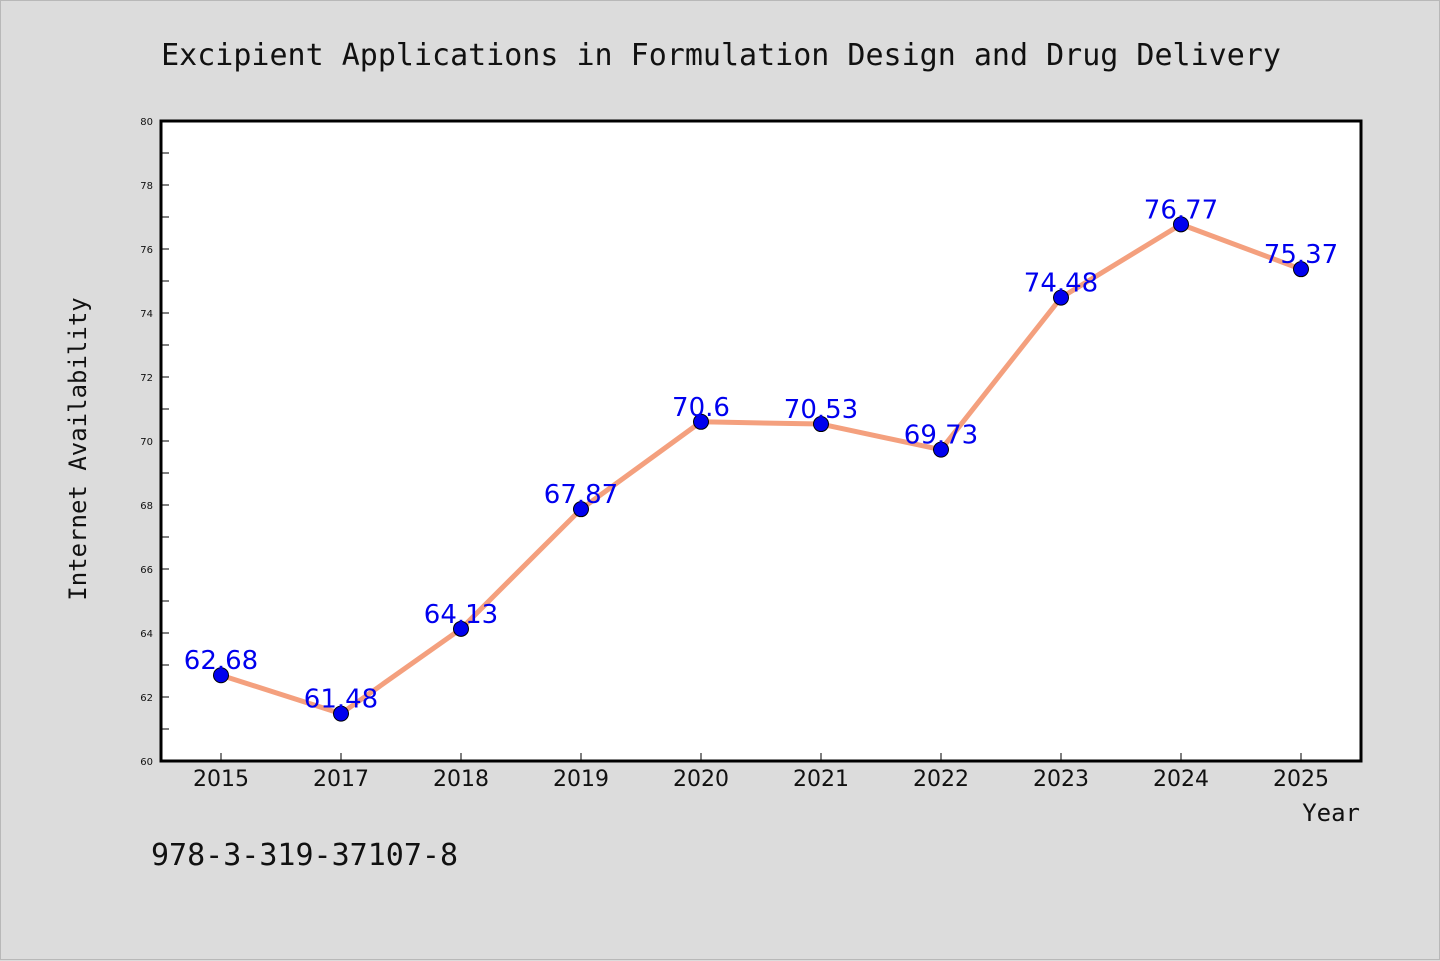  Describe the element at coordinates (821, 779) in the screenshot. I see `x-tick-label: 2021` at that location.